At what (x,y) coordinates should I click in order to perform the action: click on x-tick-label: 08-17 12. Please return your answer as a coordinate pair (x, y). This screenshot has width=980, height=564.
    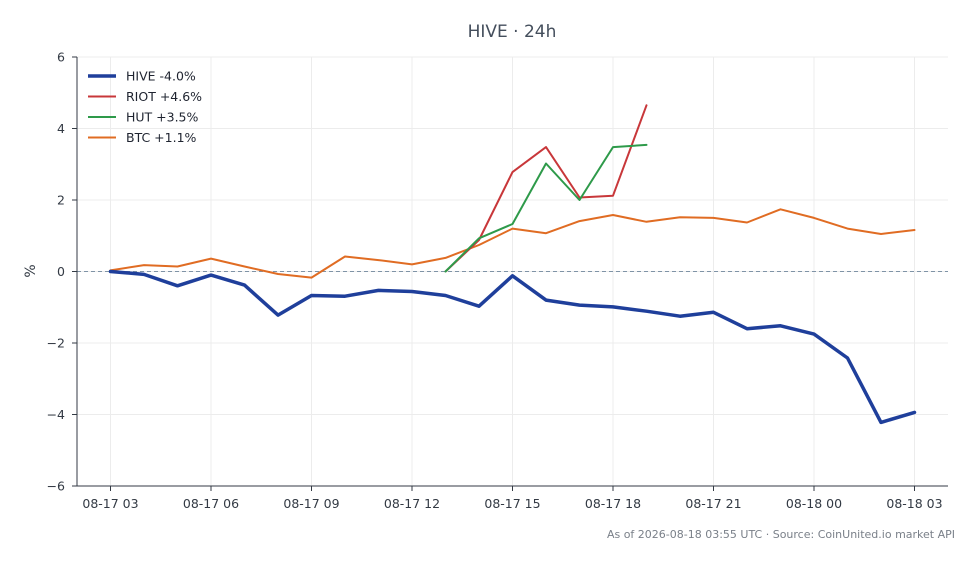
    Looking at the image, I should click on (412, 503).